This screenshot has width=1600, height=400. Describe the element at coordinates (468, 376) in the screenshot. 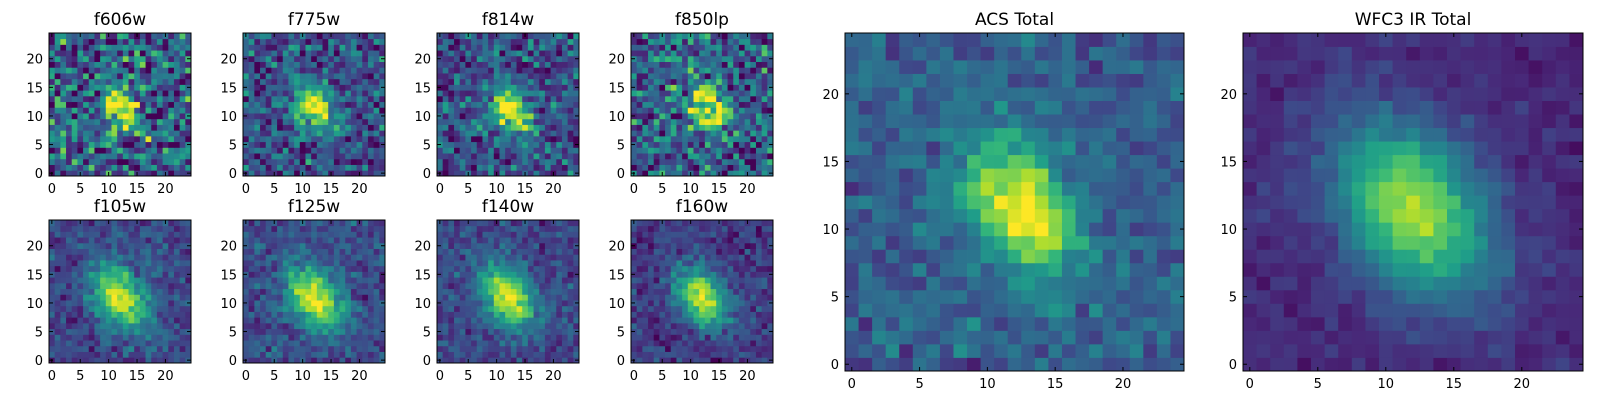

I see `x-tick-label: 5` at that location.